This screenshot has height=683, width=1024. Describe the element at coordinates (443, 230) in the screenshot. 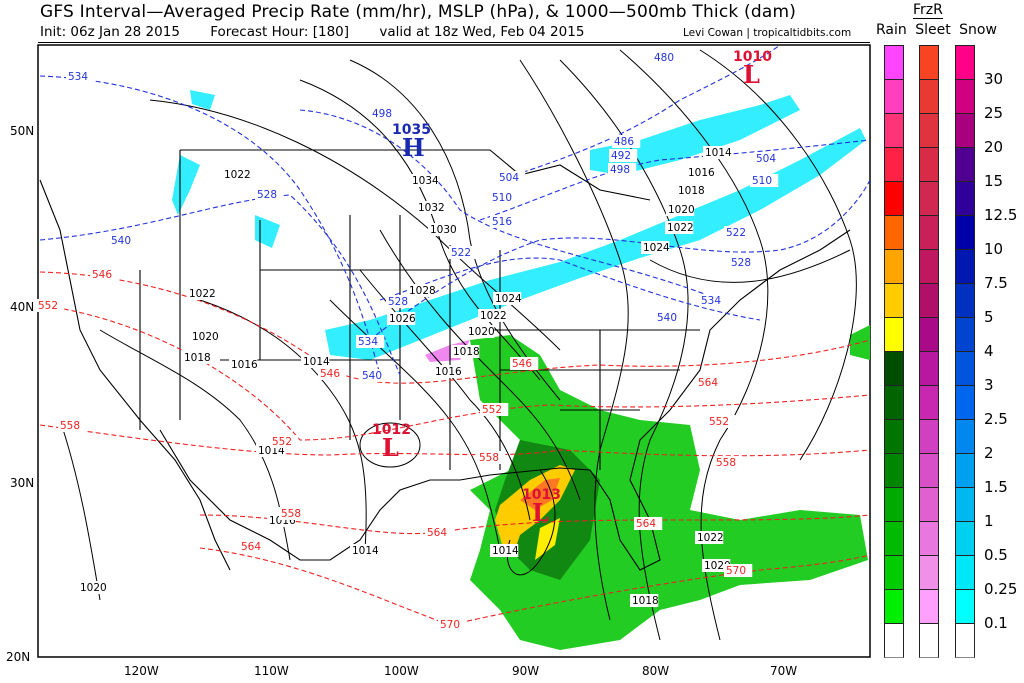

I see `isobar-label: 1030` at that location.